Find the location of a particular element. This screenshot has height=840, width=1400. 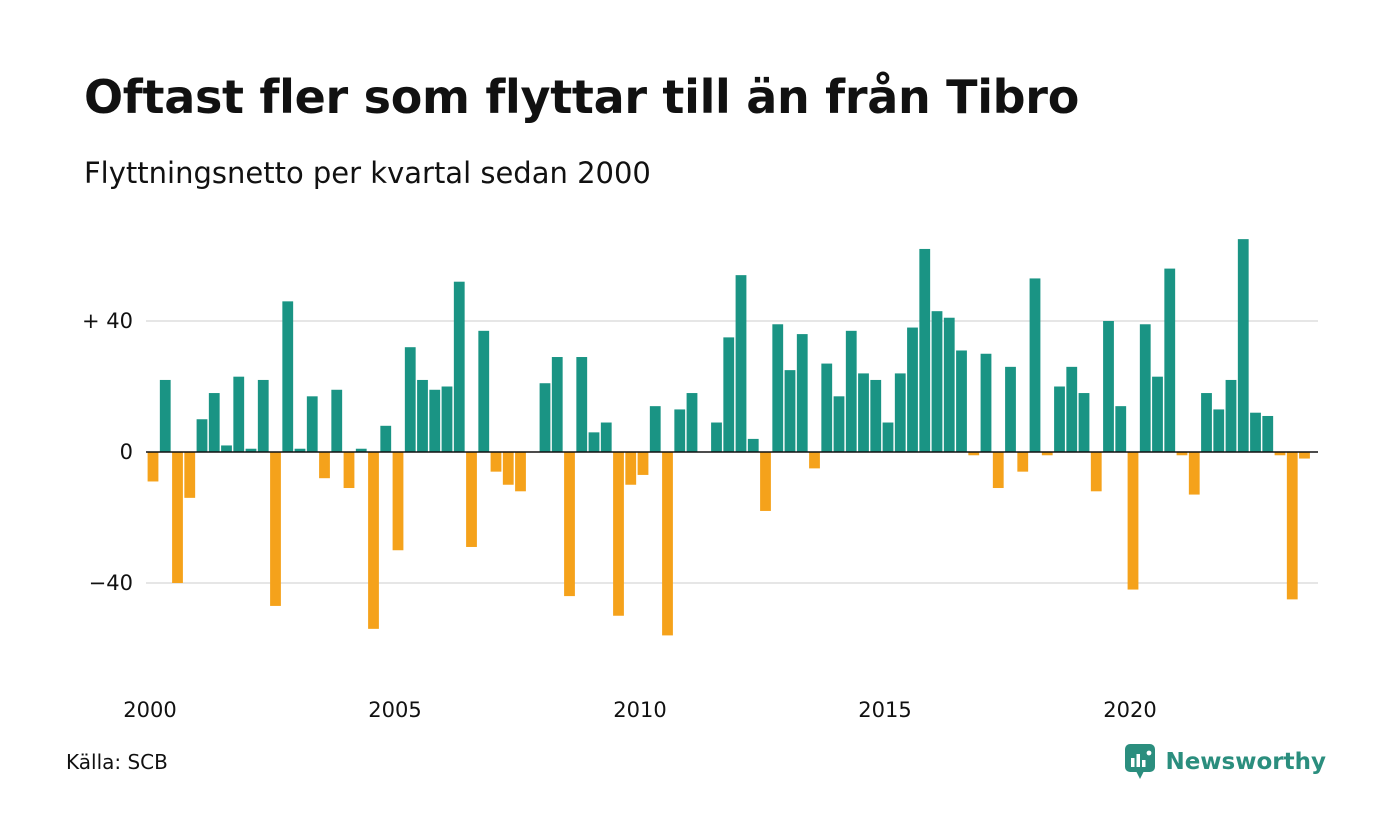

source-note: Källa: SCB is located at coordinates (117, 762).